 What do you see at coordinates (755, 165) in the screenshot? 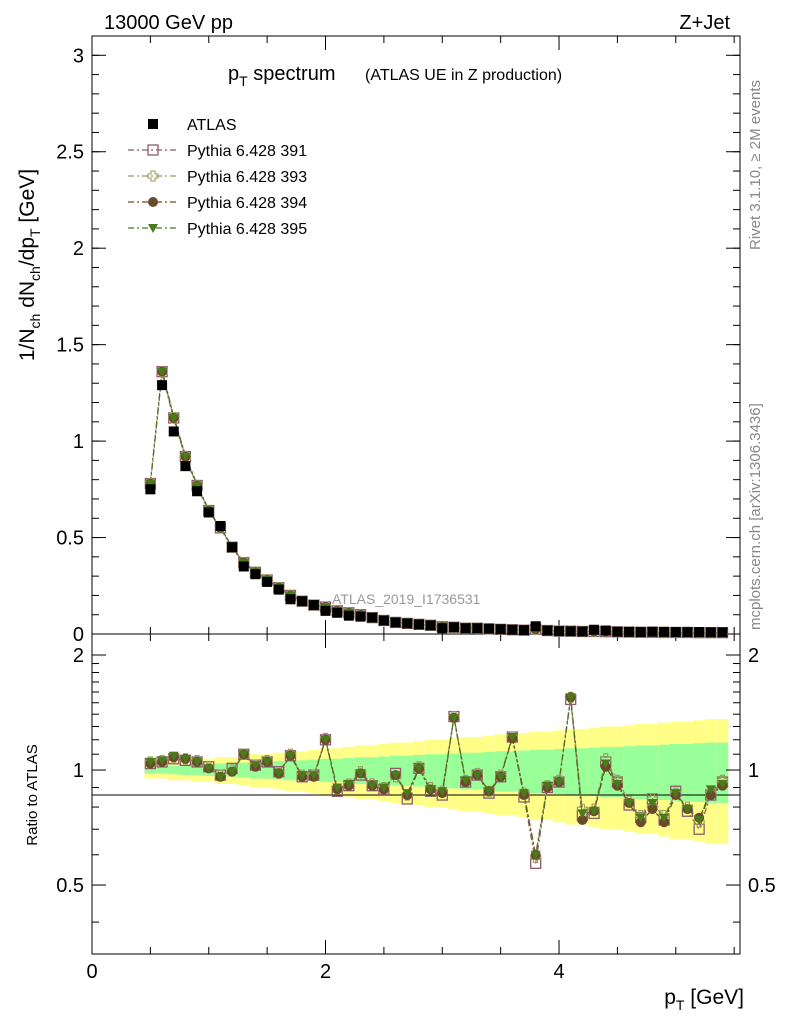
I see `rivet-label: Rivet 3.1.10, ≥ 2M events` at bounding box center [755, 165].